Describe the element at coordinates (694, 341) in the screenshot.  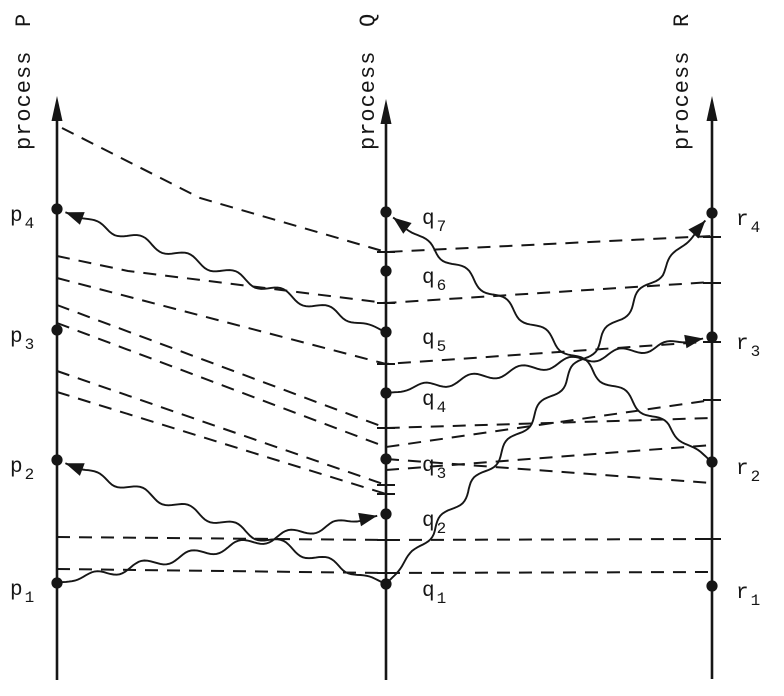
I see `message-q4-to-r3-arrowhead` at that location.